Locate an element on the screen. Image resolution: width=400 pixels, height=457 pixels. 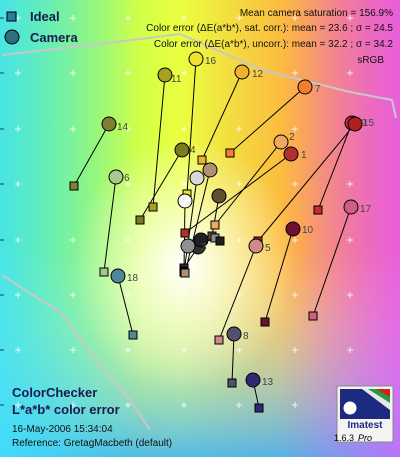
patch-label-15: 15 is located at coordinates (369, 123).